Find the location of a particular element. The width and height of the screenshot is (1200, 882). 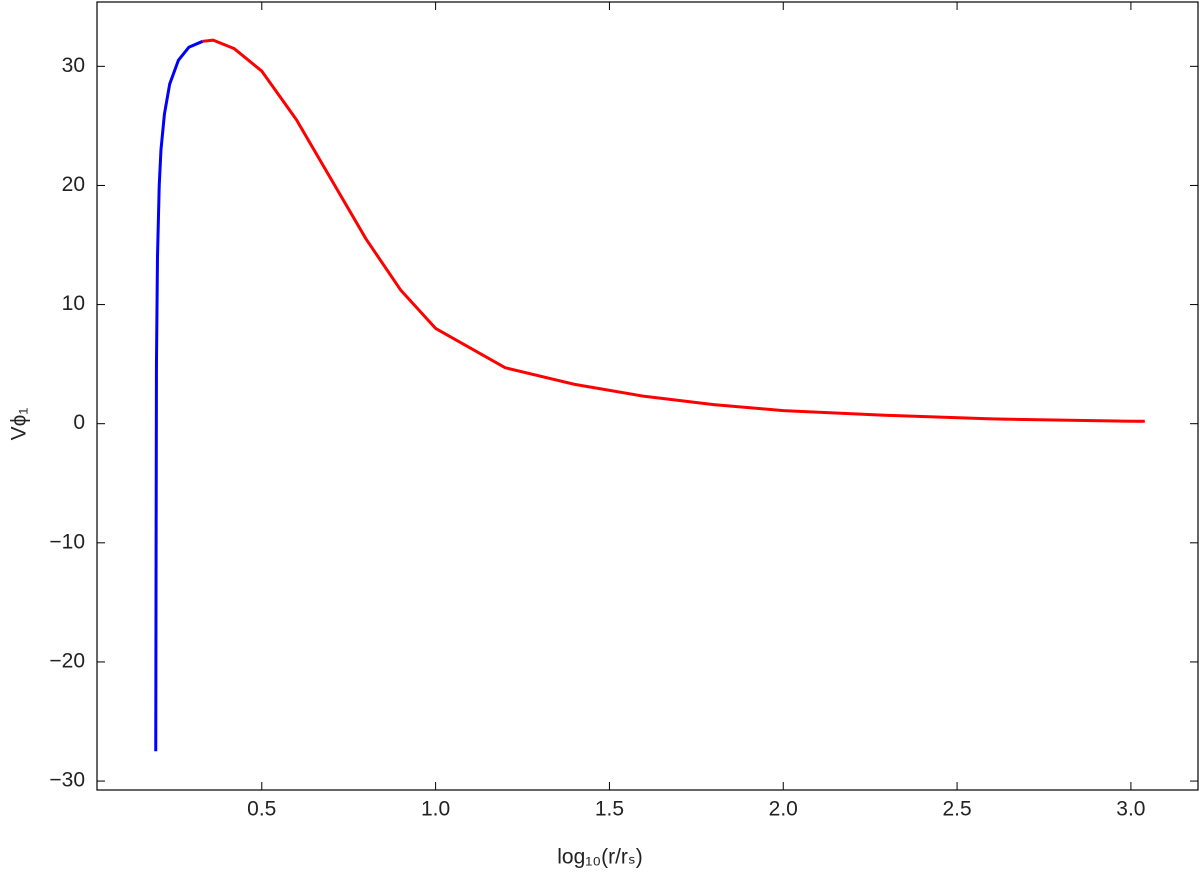

y-tick-label: −10 is located at coordinates (67, 541).